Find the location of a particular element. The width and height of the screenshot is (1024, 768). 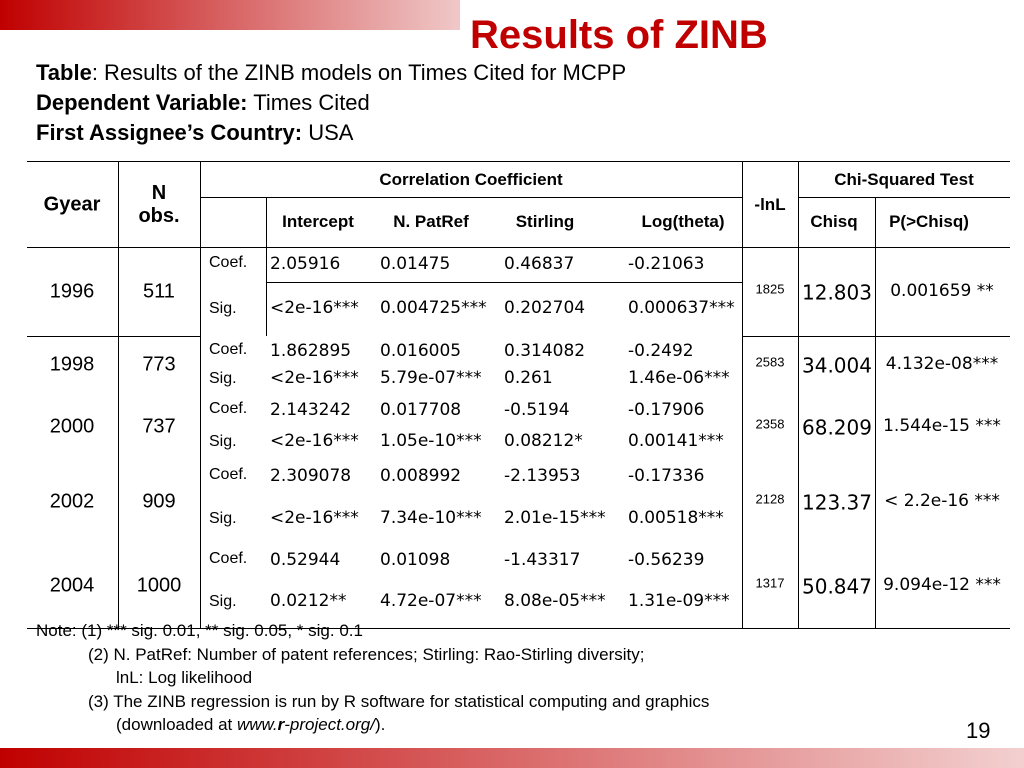

column-header: Log(theta) is located at coordinates (683, 222).